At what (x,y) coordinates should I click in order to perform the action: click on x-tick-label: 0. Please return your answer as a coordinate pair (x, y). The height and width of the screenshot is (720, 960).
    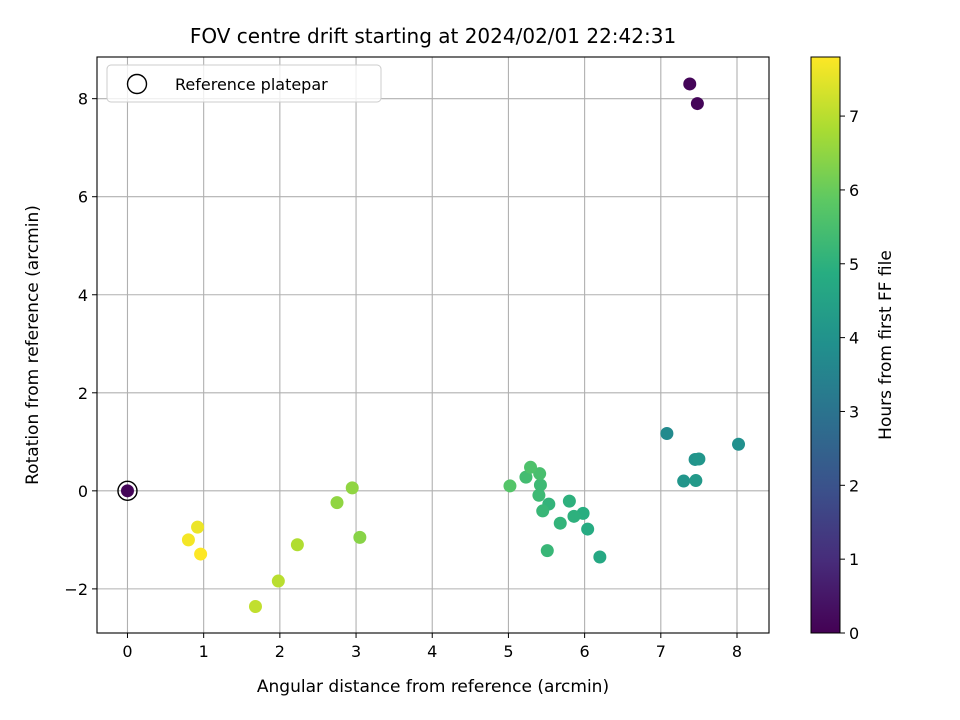
    Looking at the image, I should click on (127, 651).